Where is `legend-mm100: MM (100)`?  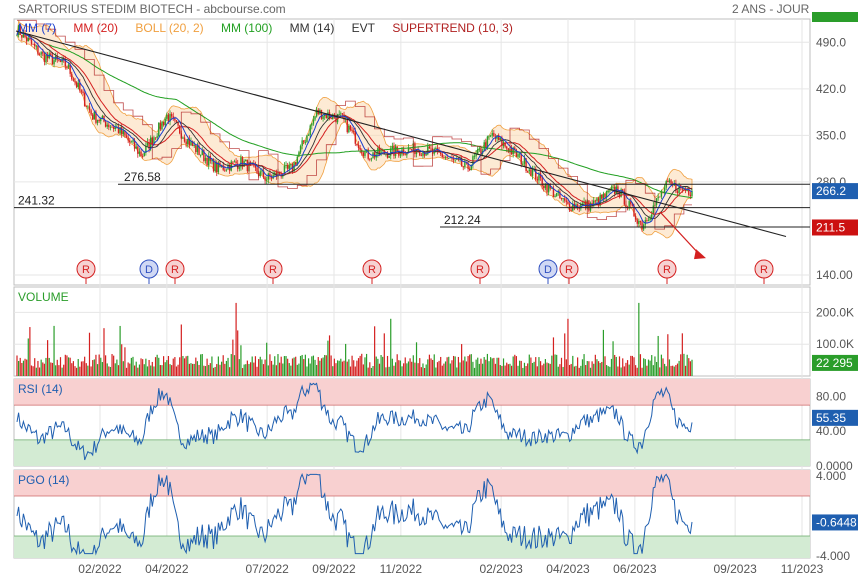 legend-mm100: MM (100) is located at coordinates (246, 28).